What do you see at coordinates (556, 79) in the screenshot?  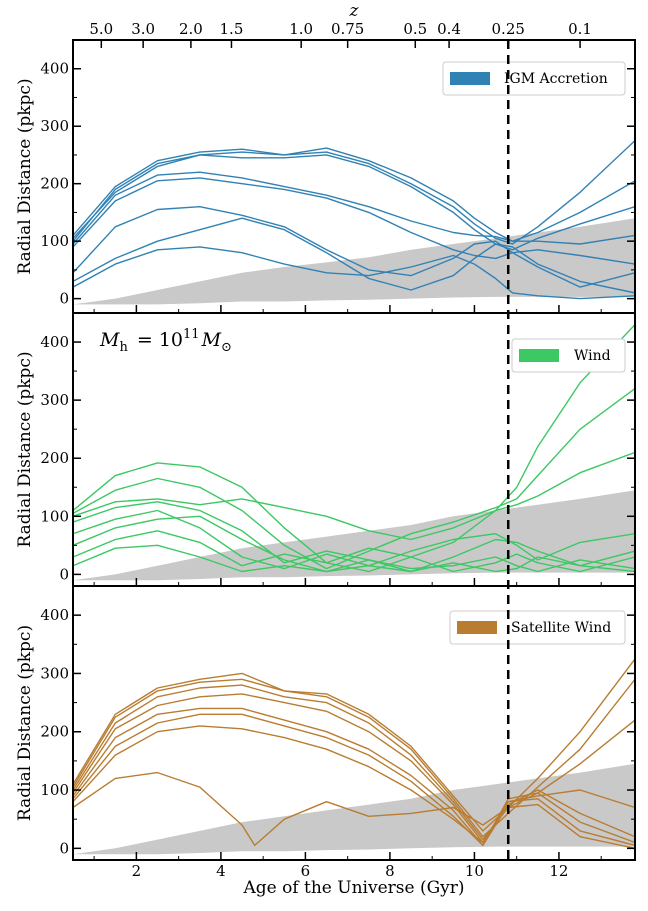 I see `igm-legend-label: IGM Accretion` at bounding box center [556, 79].